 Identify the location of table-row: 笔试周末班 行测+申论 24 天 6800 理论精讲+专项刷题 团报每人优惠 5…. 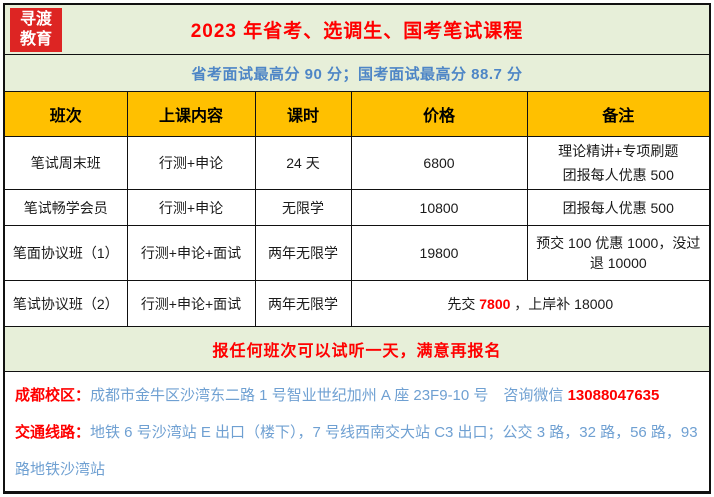
(357, 163).